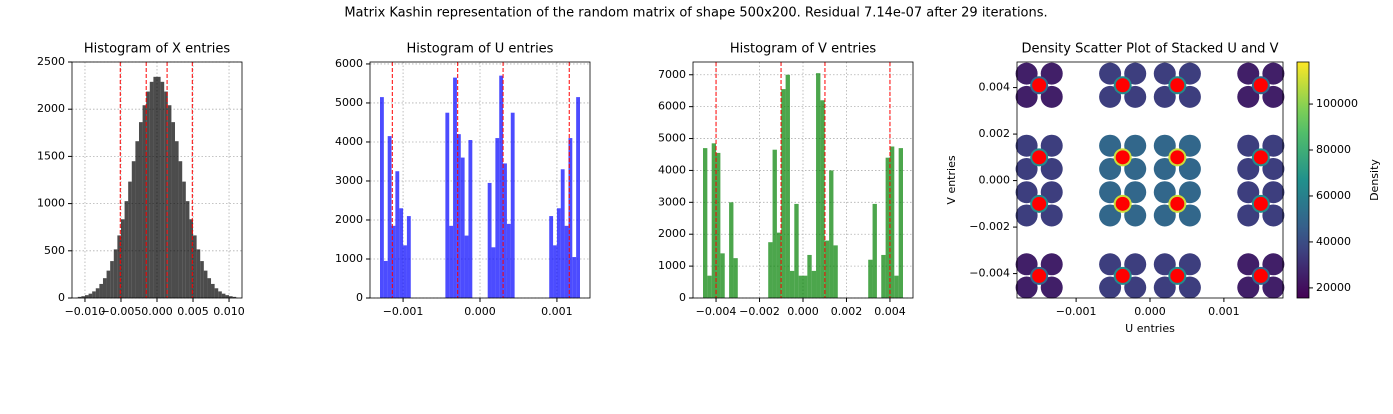  What do you see at coordinates (672, 169) in the screenshot?
I see `y-tick-label: 4000` at bounding box center [672, 169].